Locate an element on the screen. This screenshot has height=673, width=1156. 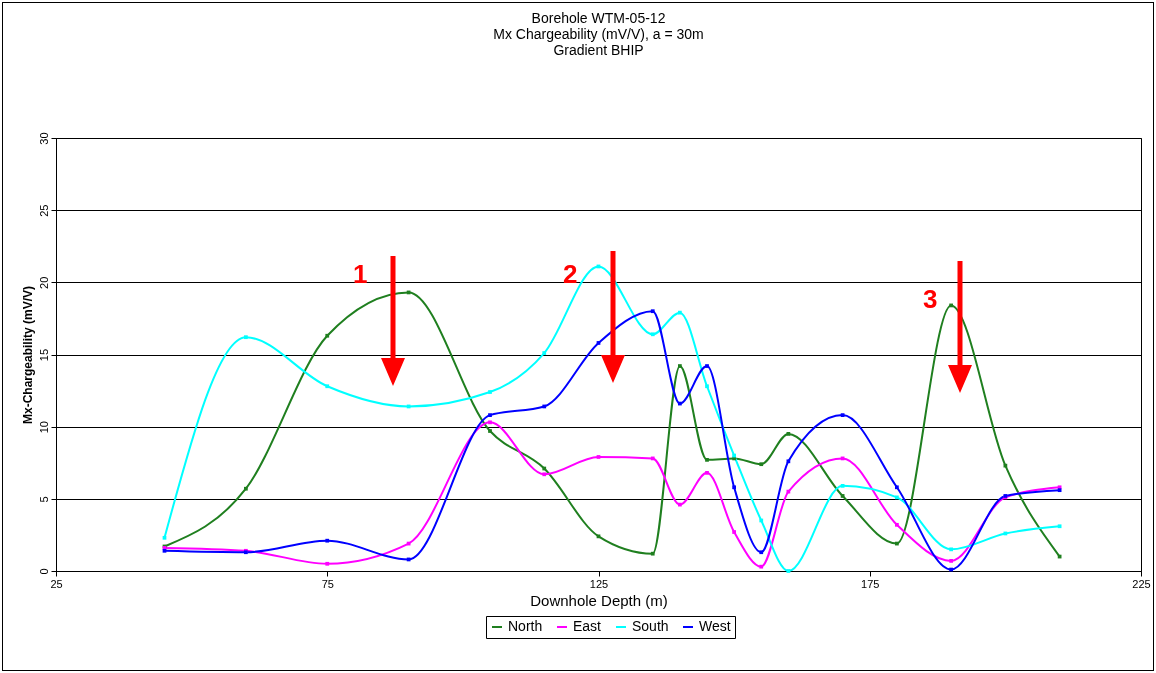
annotation: 3 is located at coordinates (930, 299).